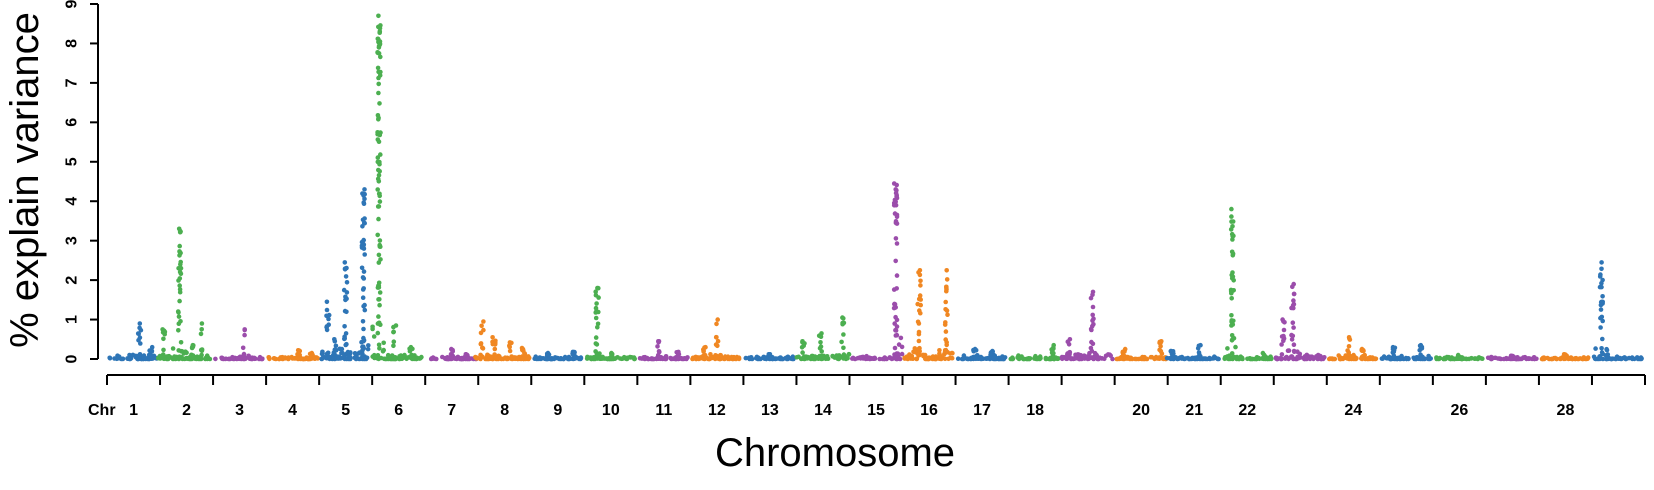  I want to click on chromosome-13-points, so click(769, 357).